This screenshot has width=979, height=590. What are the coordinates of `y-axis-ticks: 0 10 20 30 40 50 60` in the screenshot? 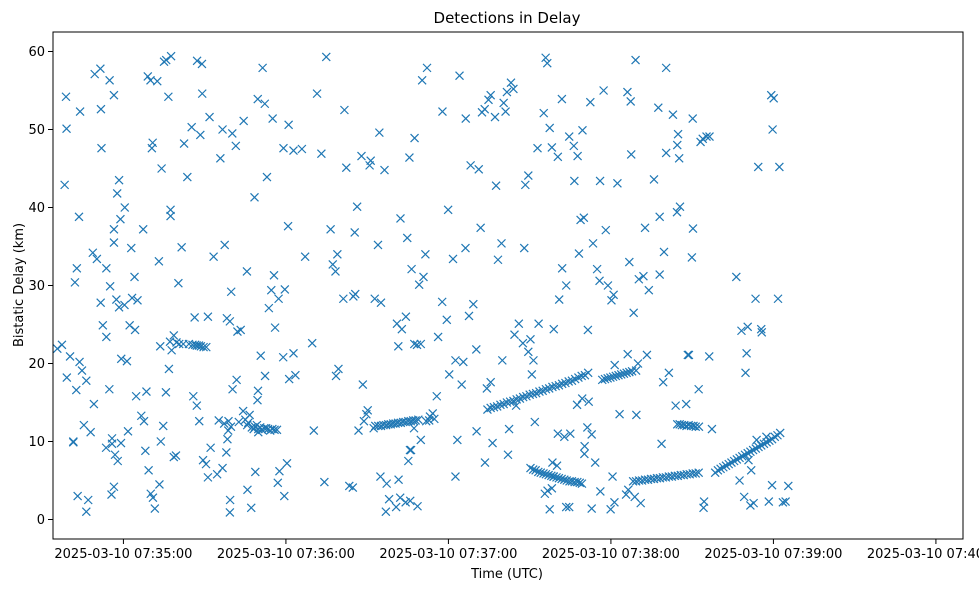 It's located at (40, 286).